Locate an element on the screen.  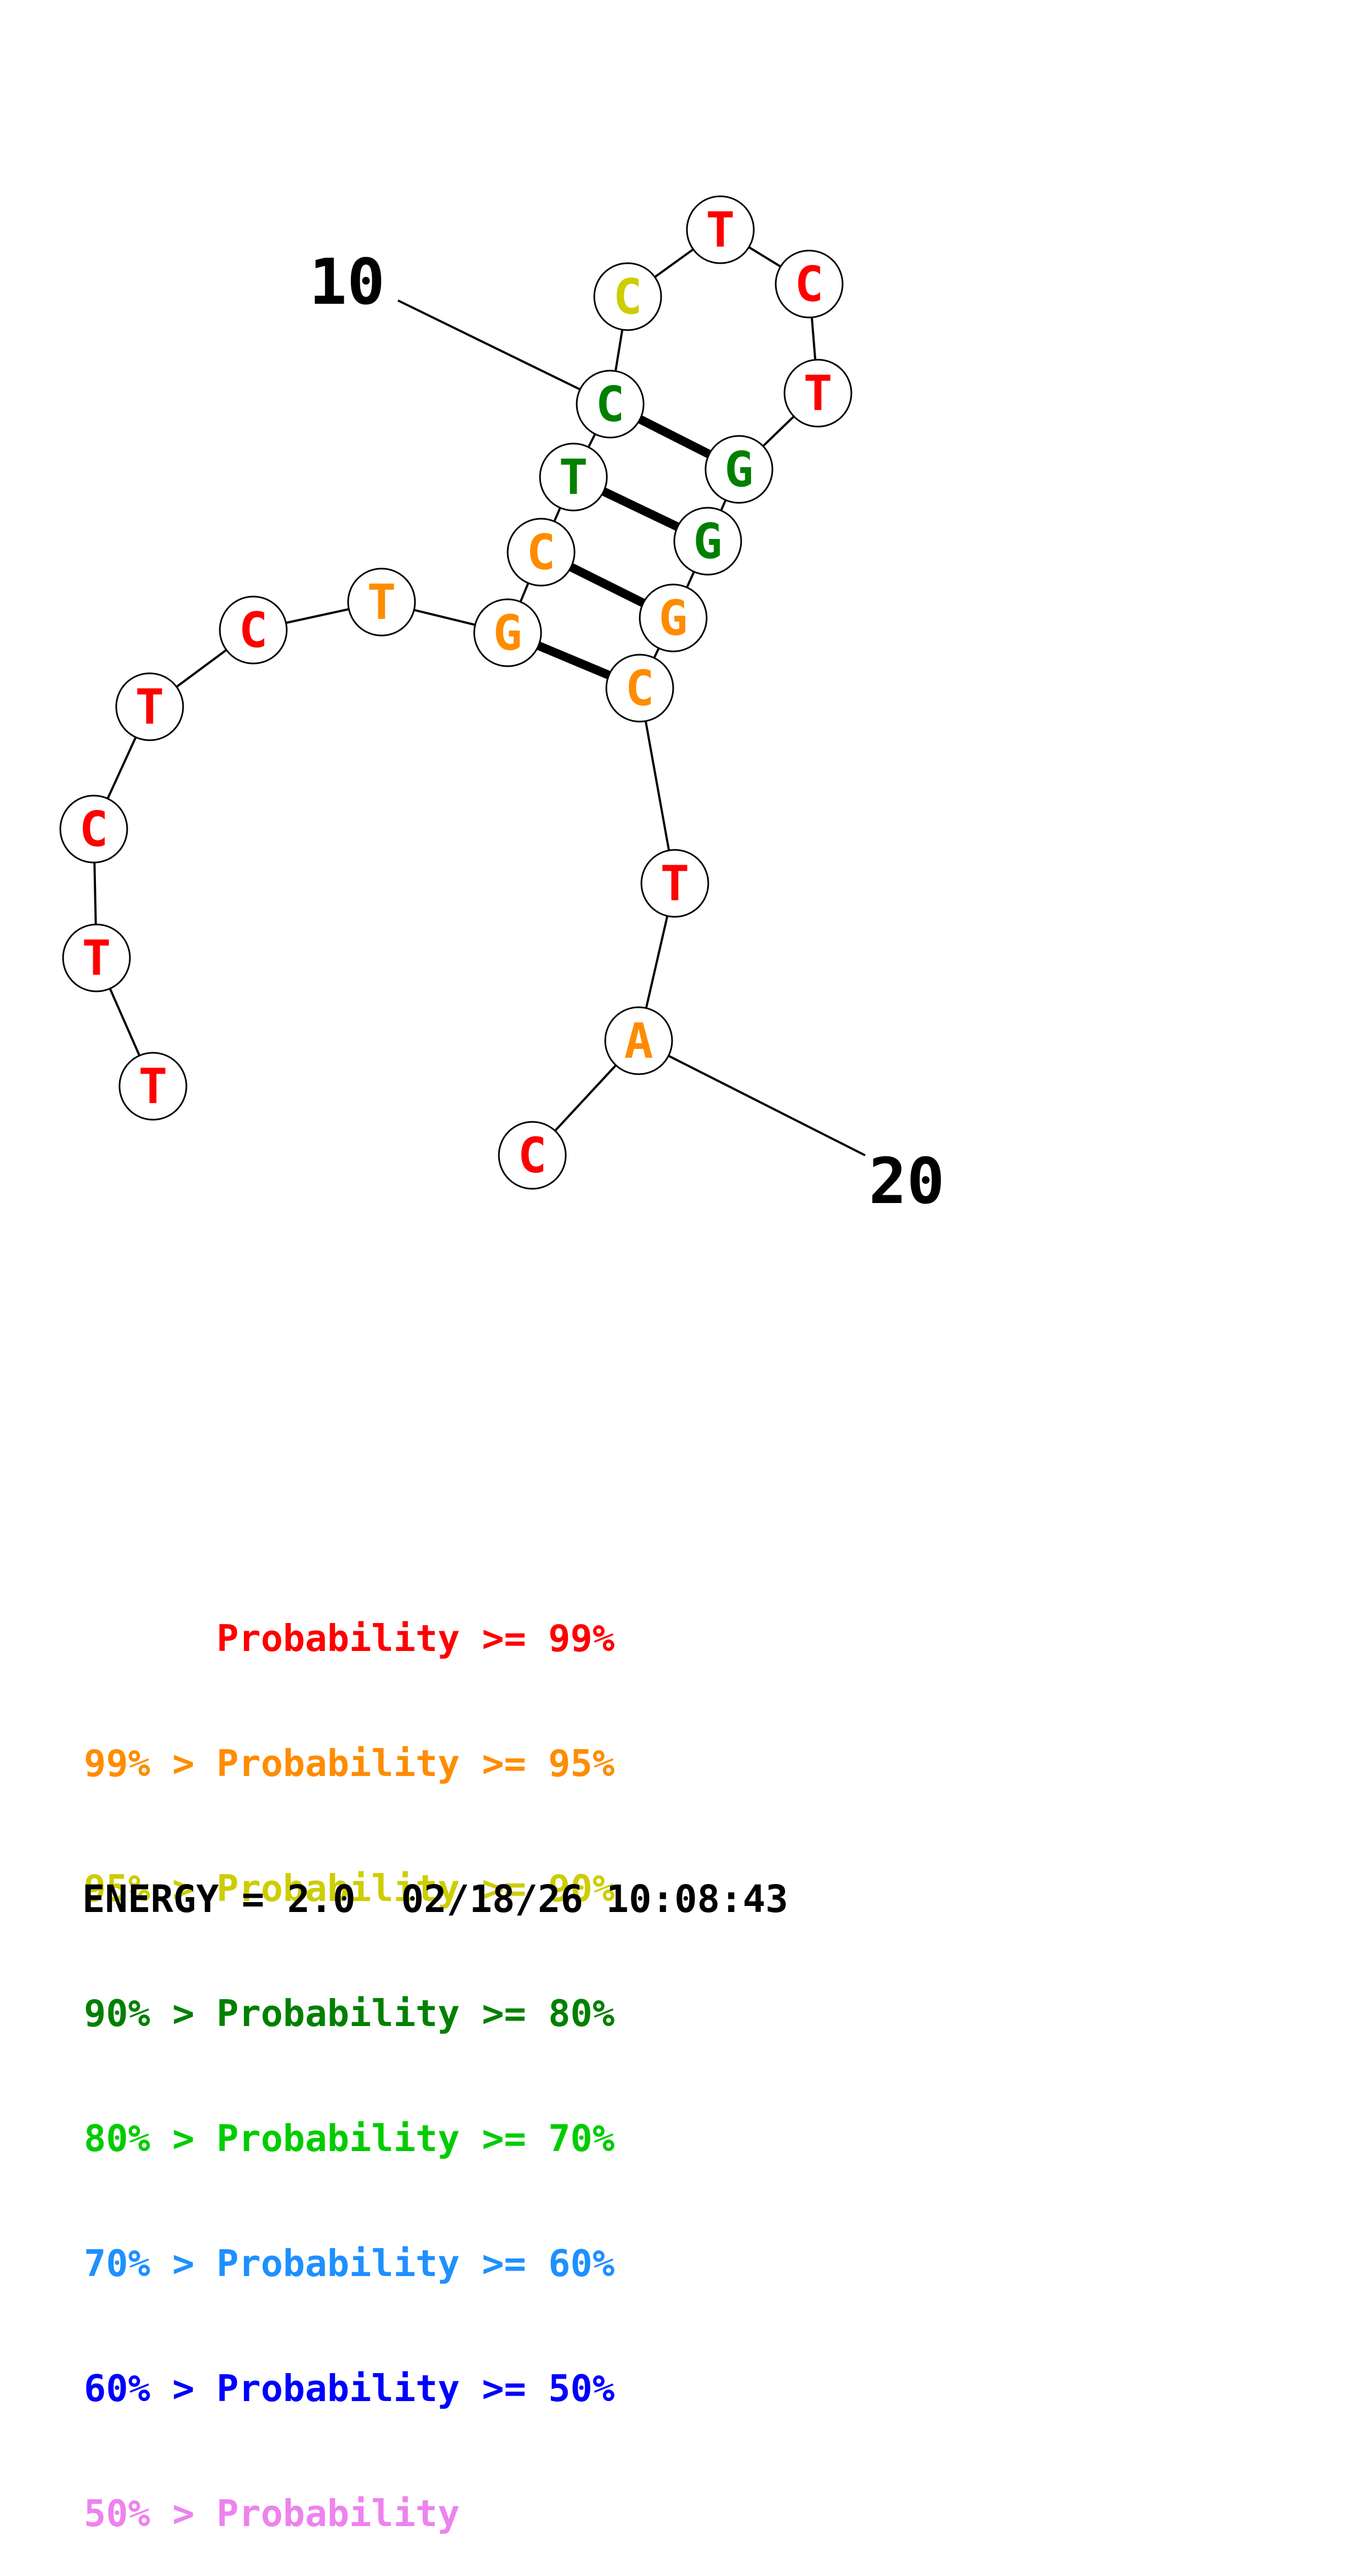
base-node-3: C is located at coordinates (93, 829).